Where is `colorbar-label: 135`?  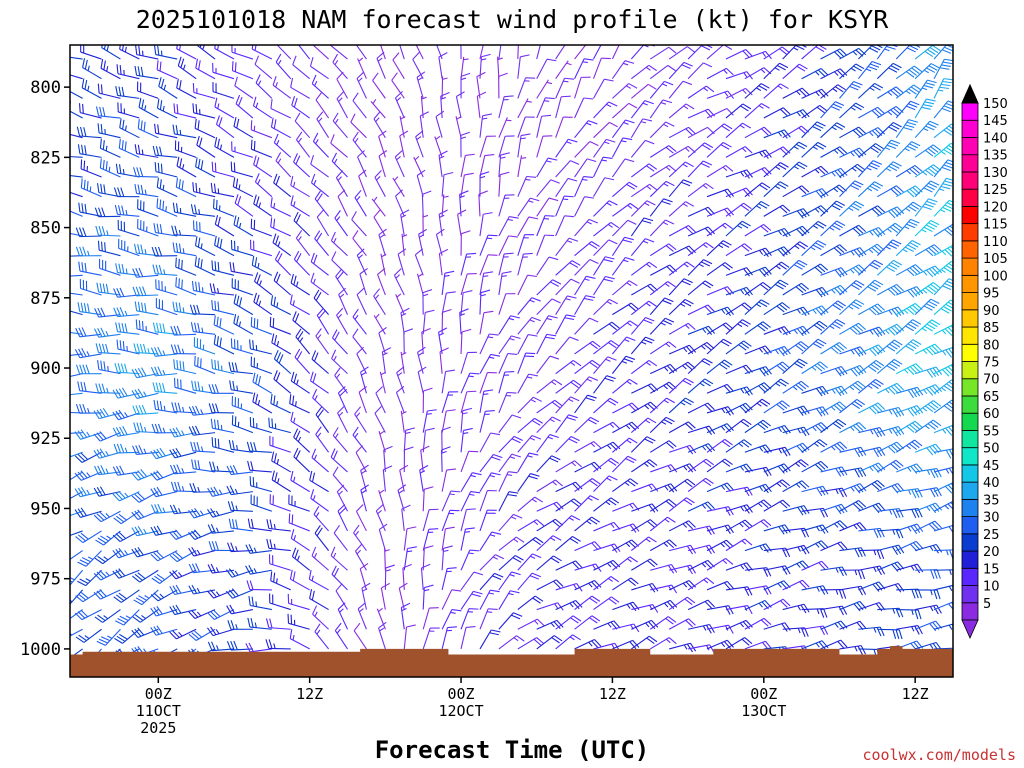 colorbar-label: 135 is located at coordinates (995, 156).